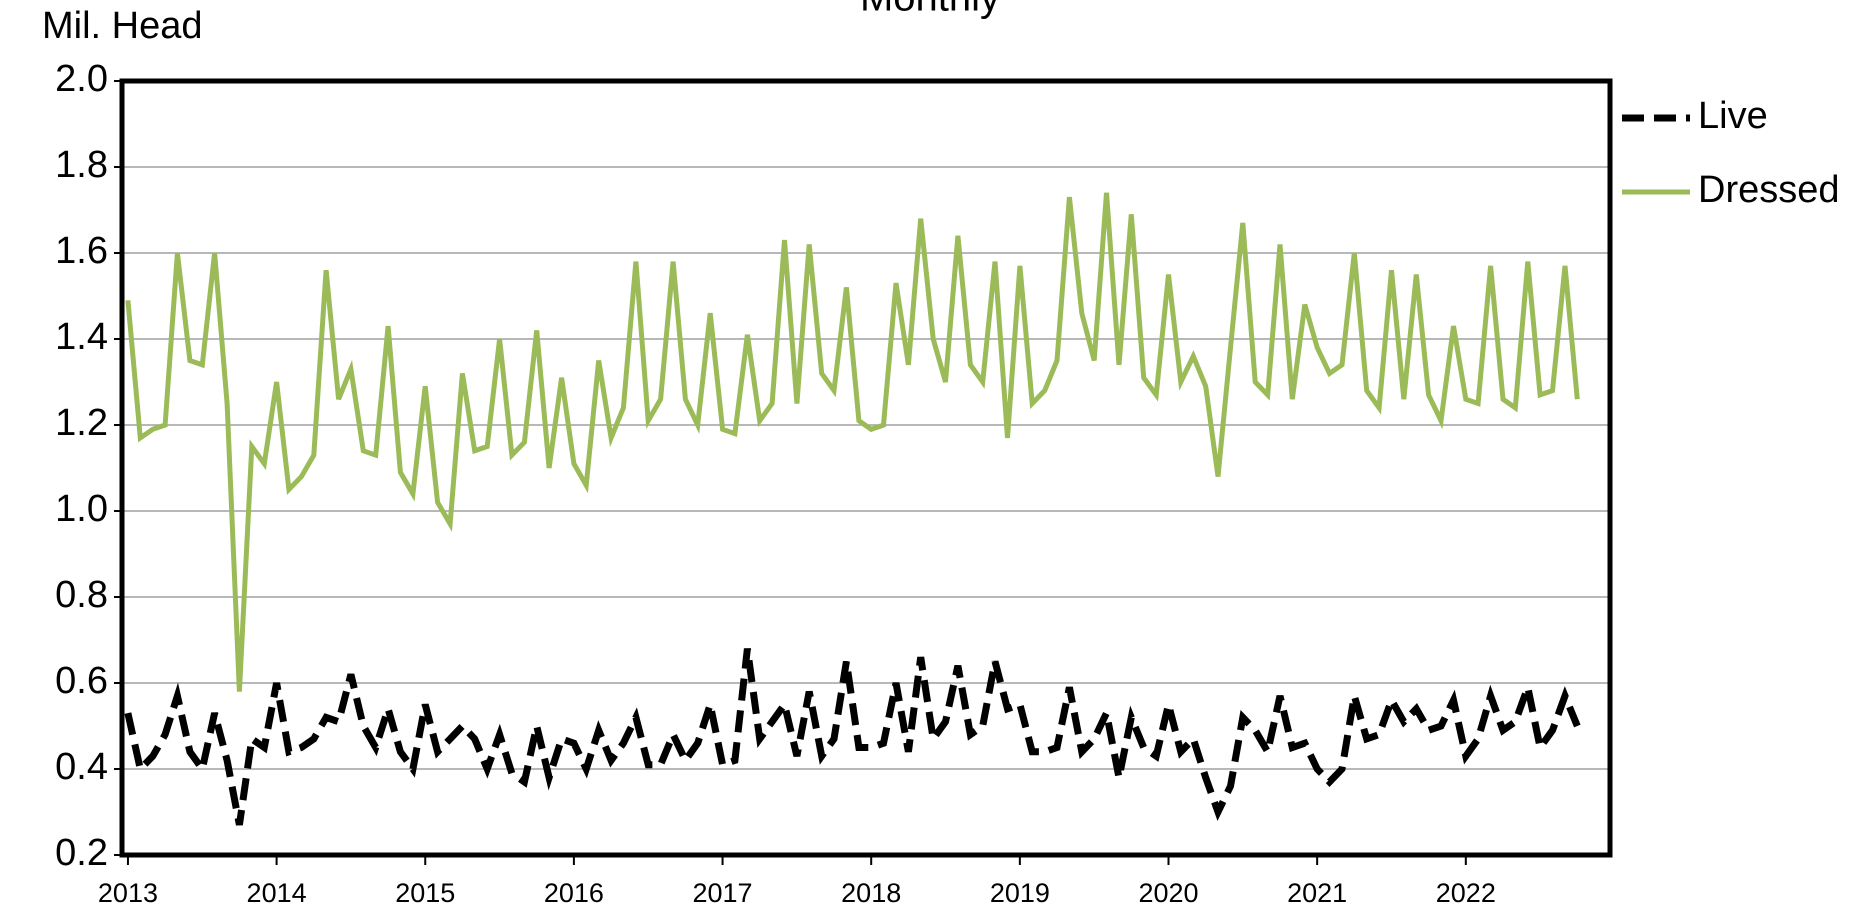 This screenshot has width=1864, height=907. I want to click on x-tick-label: 2014, so click(277, 892).